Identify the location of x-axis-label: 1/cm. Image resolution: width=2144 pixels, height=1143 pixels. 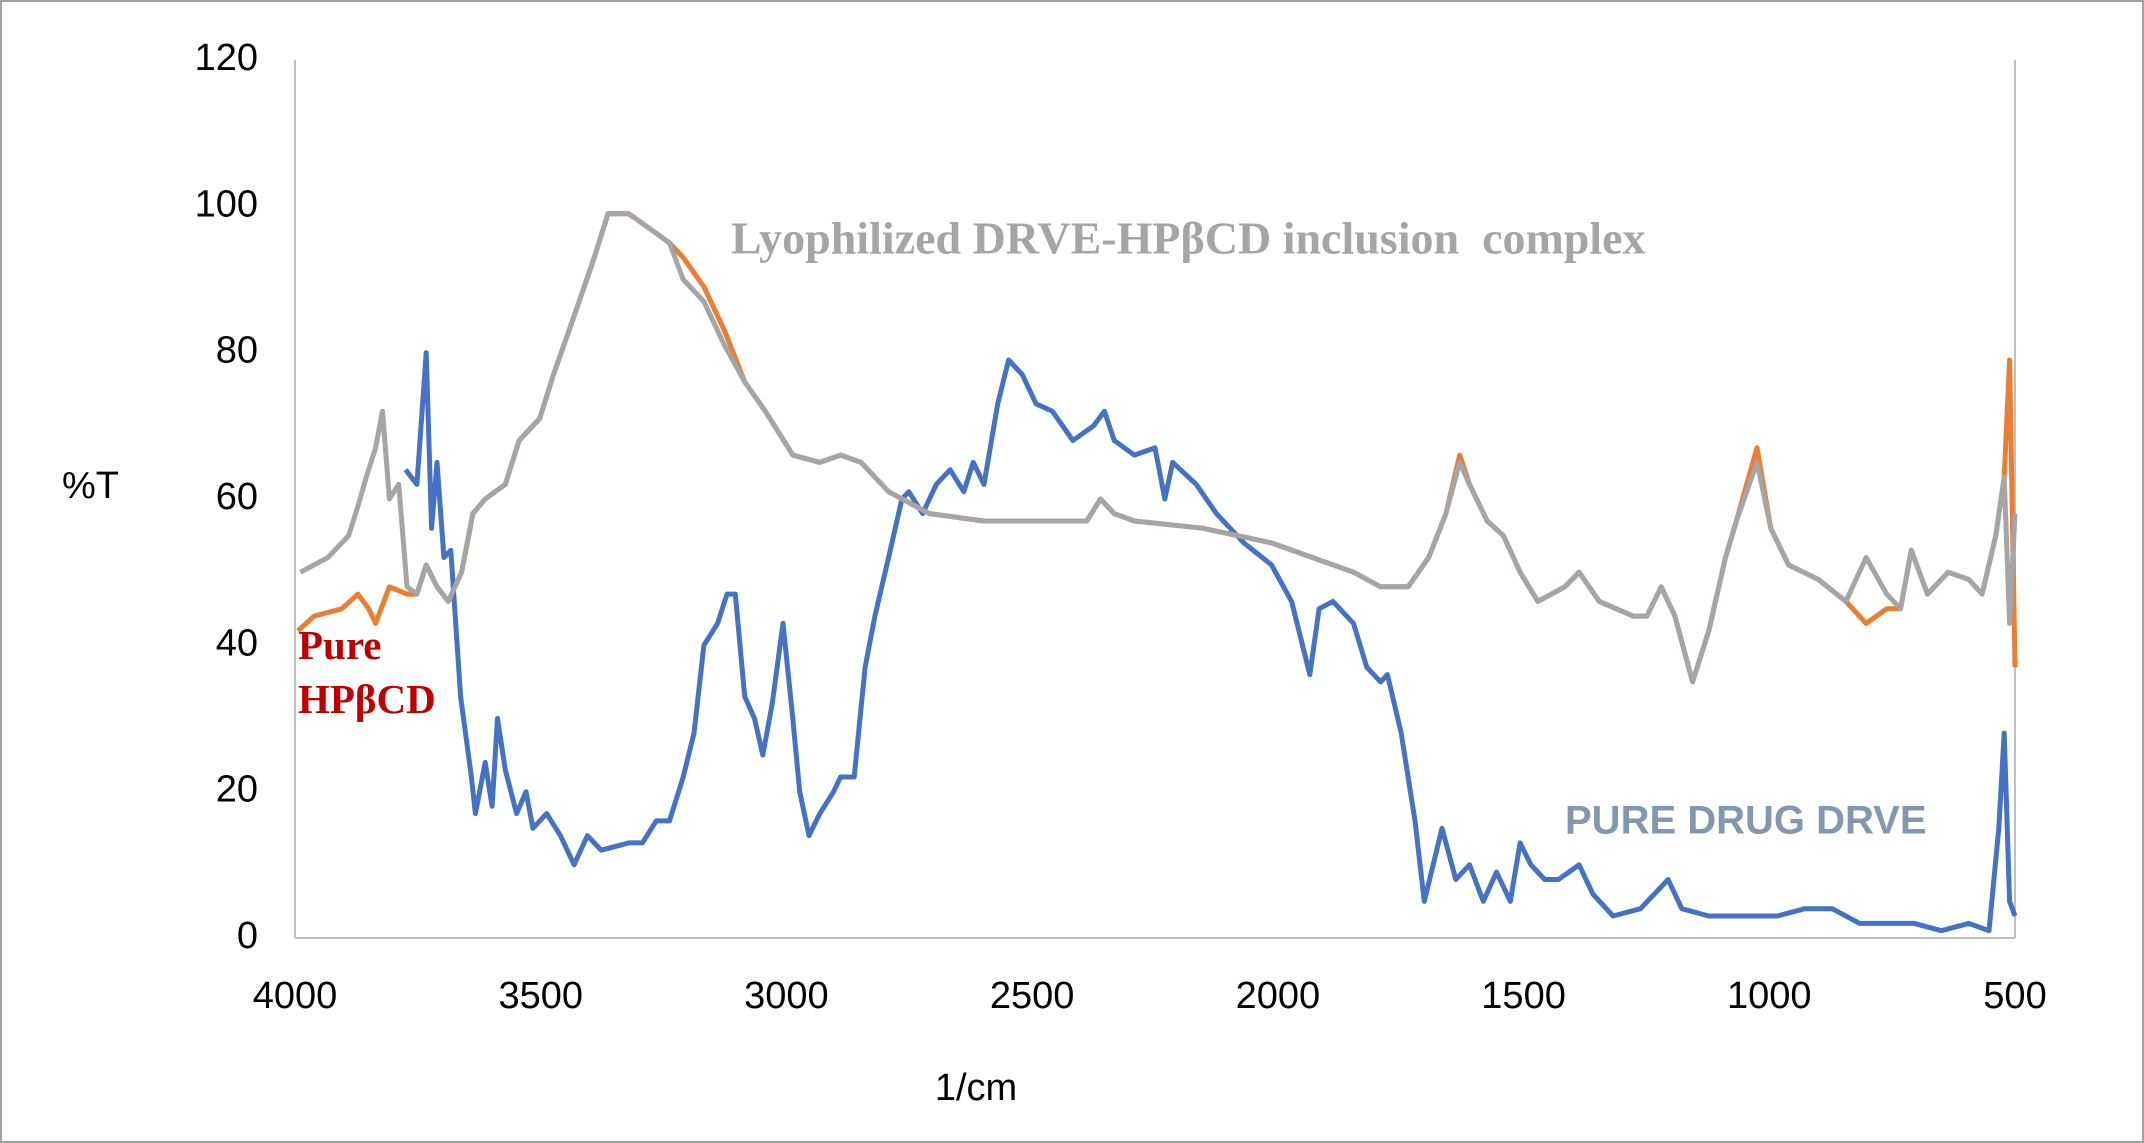
(976, 1088).